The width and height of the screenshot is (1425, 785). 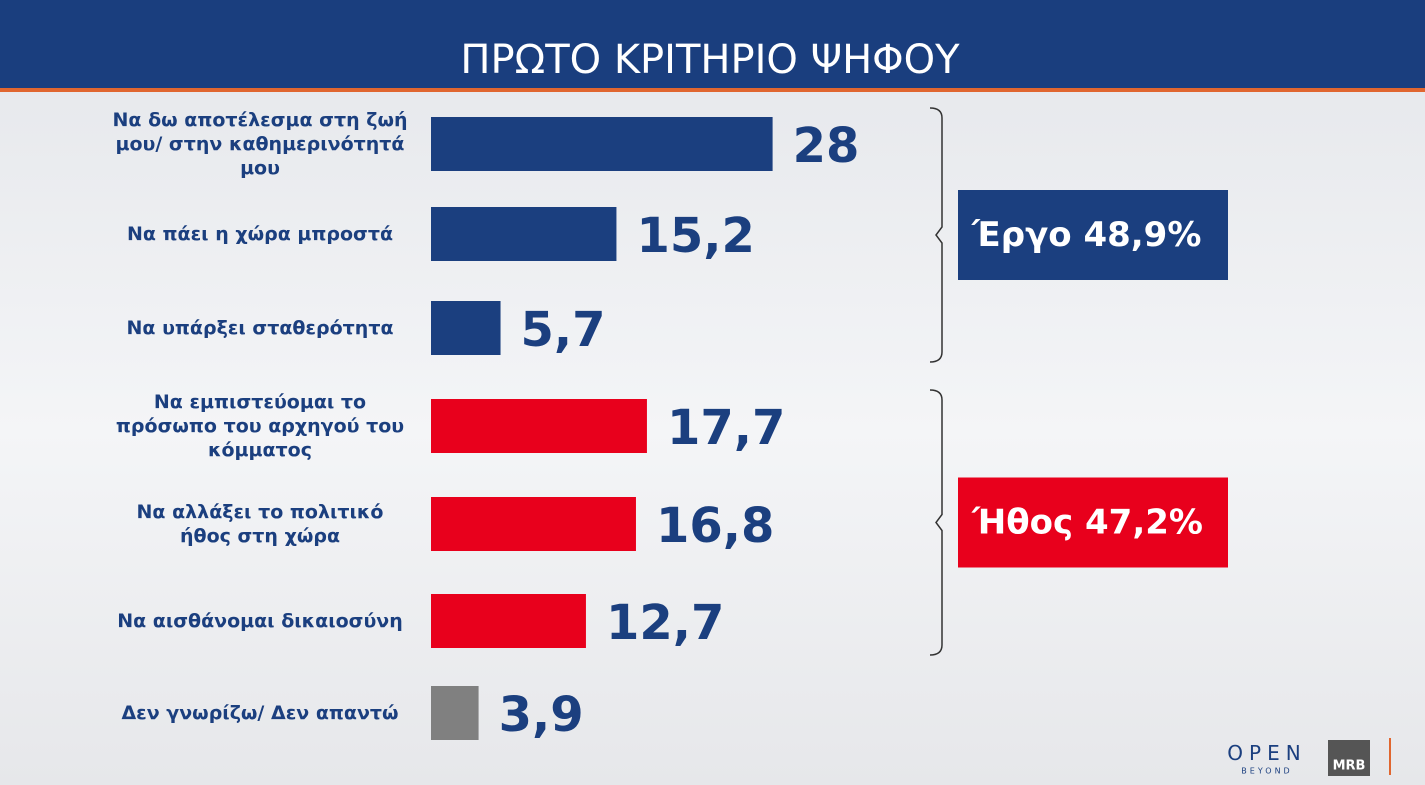 I want to click on category-label: Να αισθάνομαι δικαιοσύνη, so click(x=260, y=621).